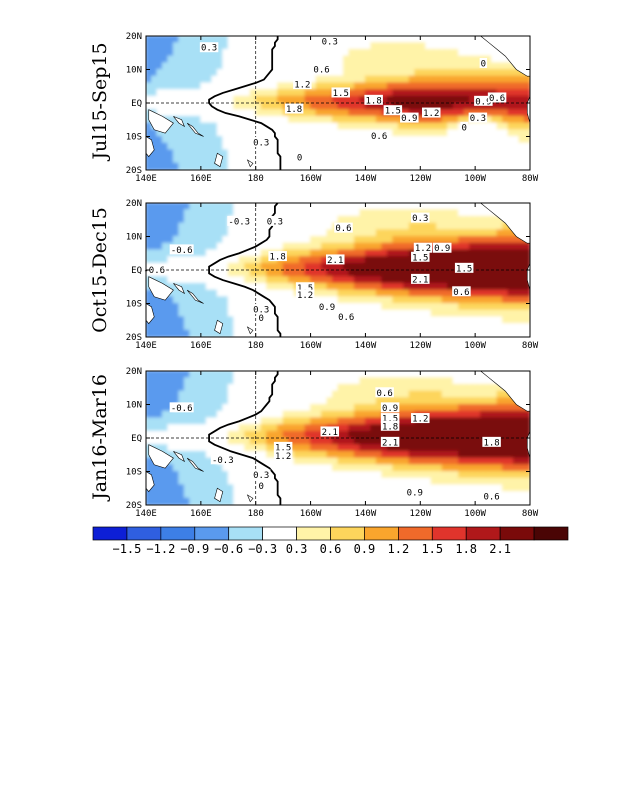 This screenshot has height=800, width=618. I want to click on colorbar-label: 1.8, so click(466, 549).